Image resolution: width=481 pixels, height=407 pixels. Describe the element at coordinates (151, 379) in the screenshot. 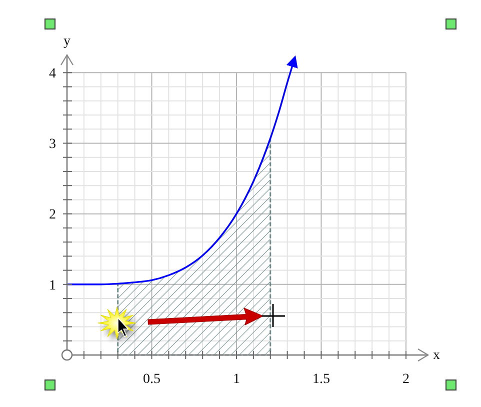

I see `x-tick-label: 0.5` at that location.